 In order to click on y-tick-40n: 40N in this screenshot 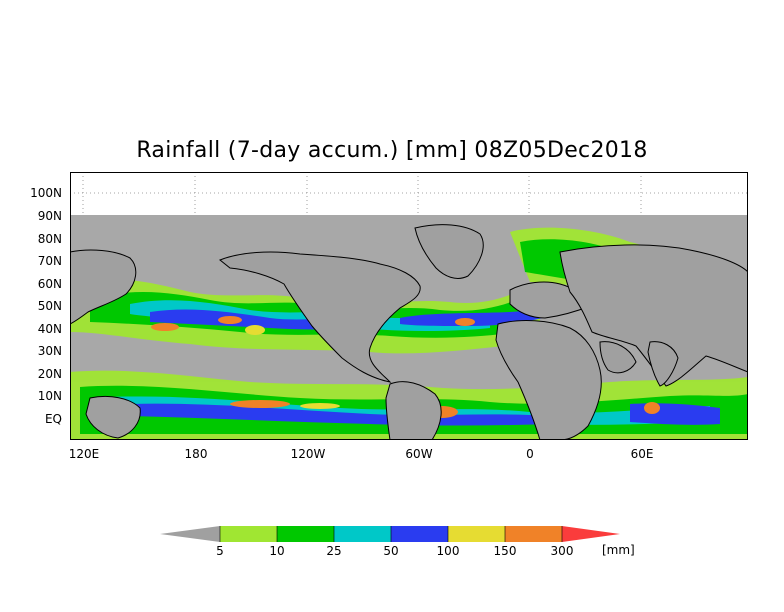, I will do `click(49, 329)`.